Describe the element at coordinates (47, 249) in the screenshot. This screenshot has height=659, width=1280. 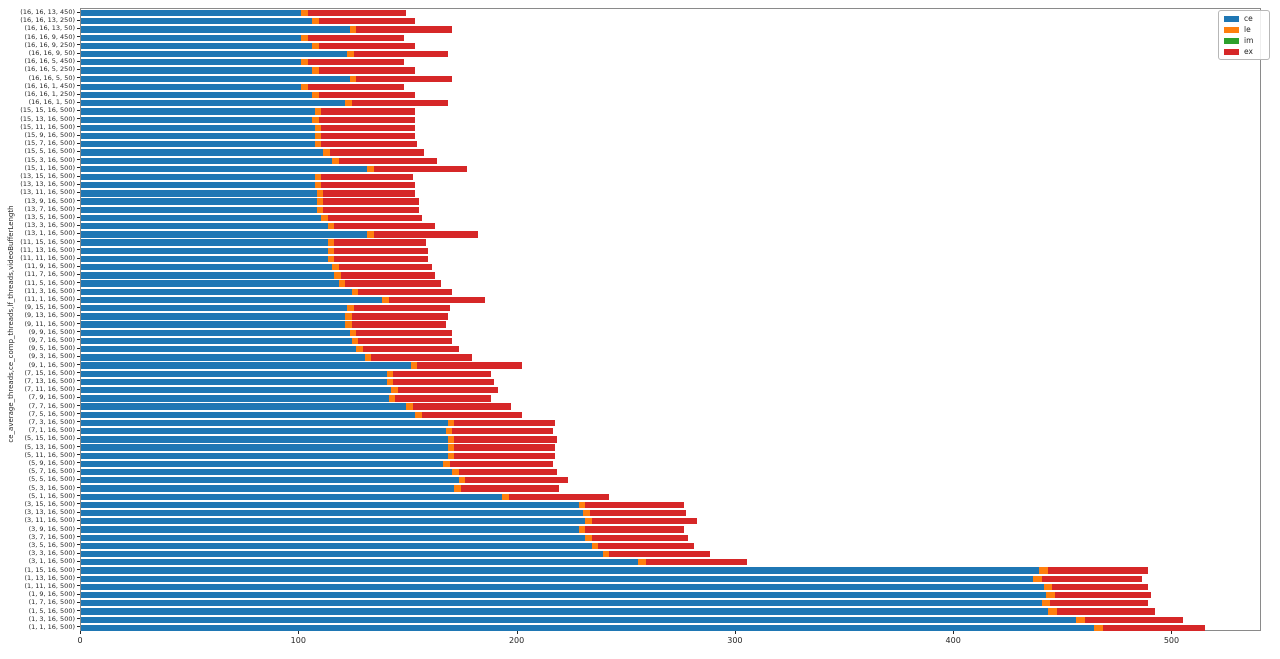
I see `y-tick-label: (11, 13, 16, 500)` at that location.